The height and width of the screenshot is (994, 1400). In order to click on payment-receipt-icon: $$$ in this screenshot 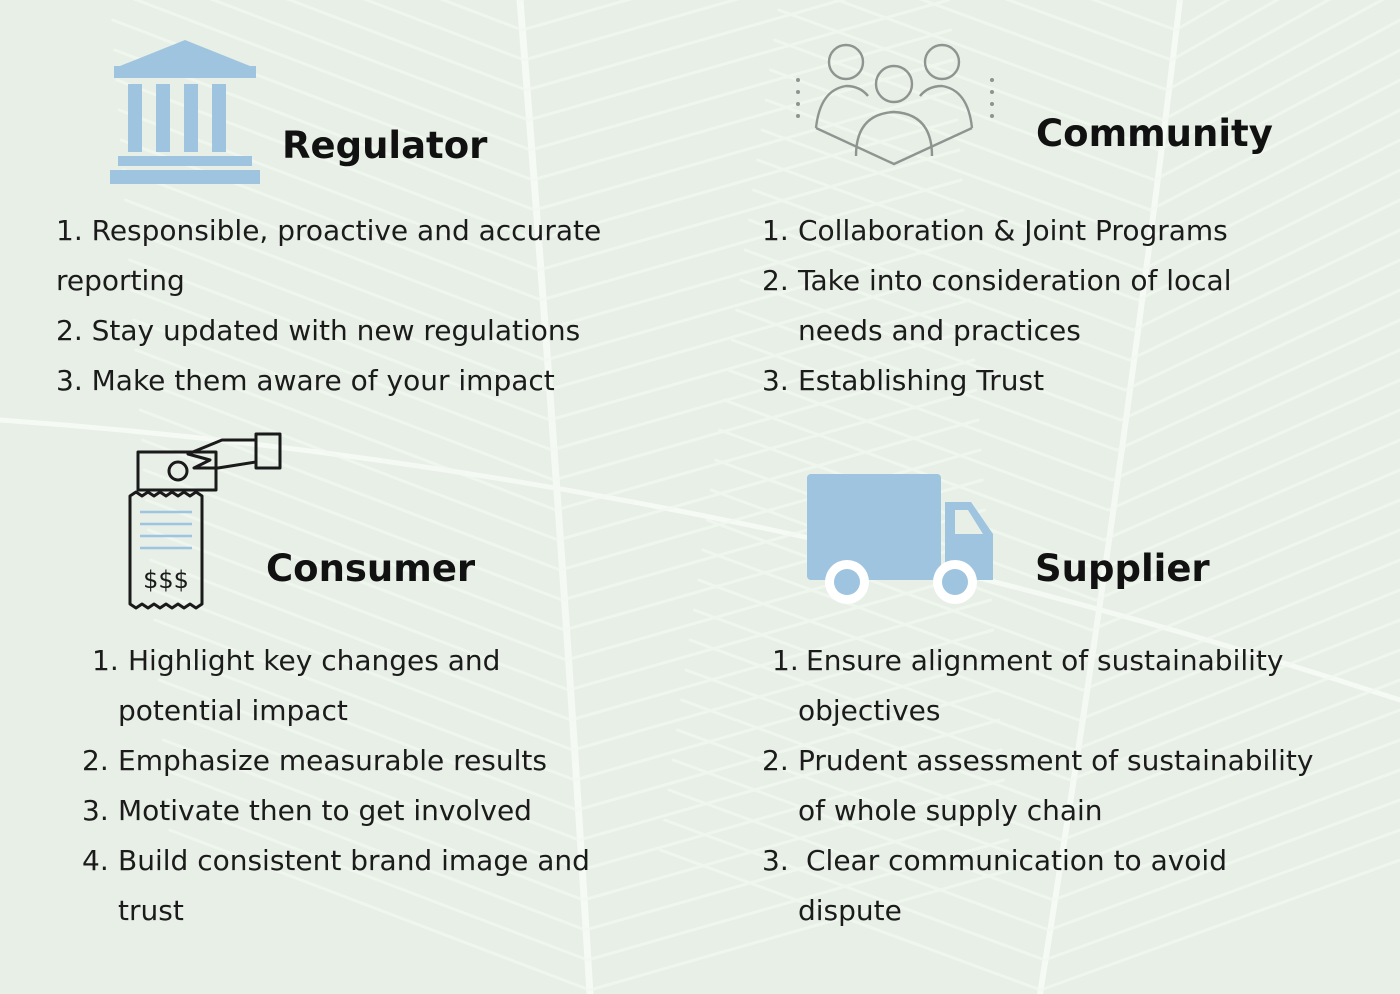, I will do `click(205, 521)`.